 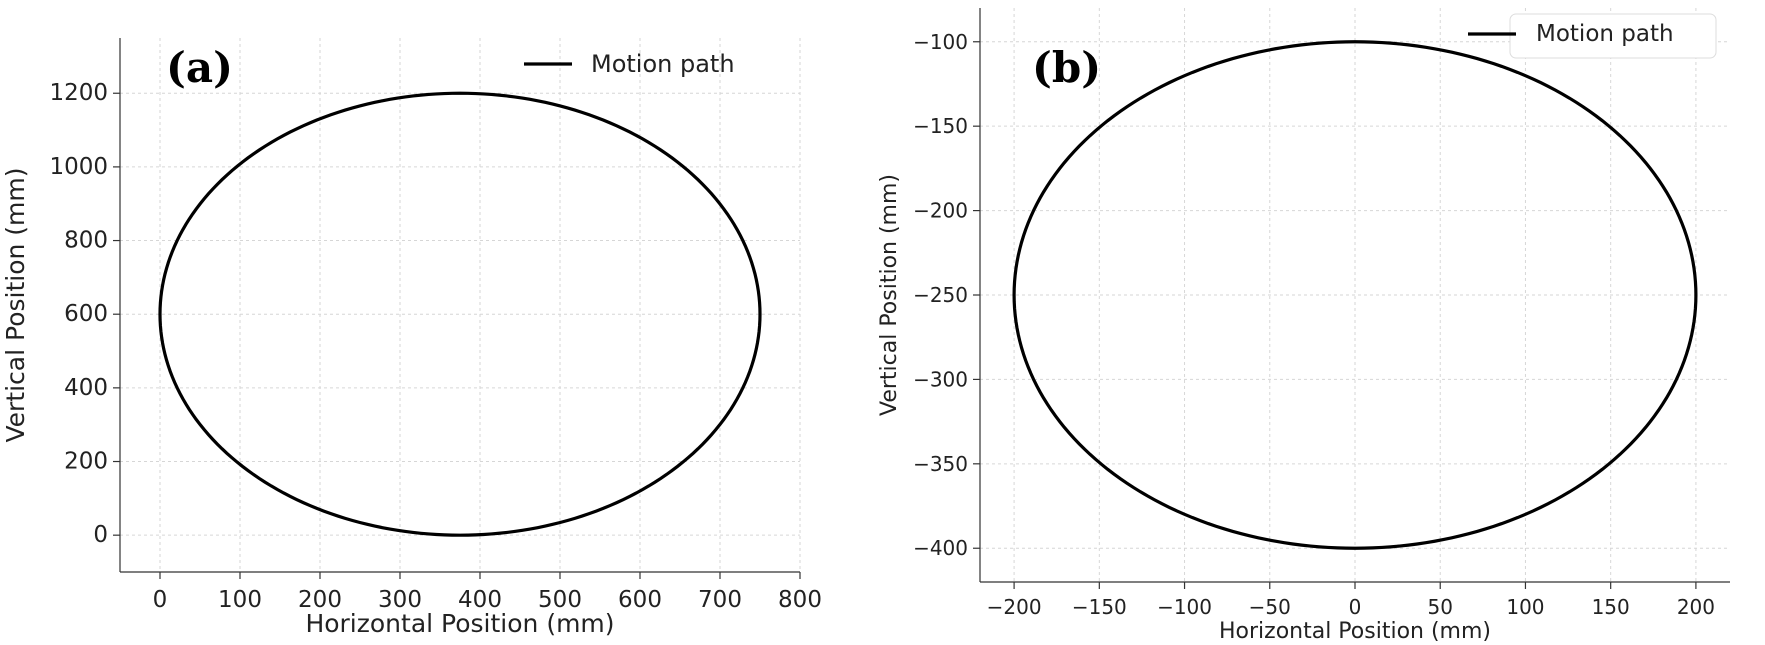 I want to click on panel-label: (b), so click(x=1066, y=67).